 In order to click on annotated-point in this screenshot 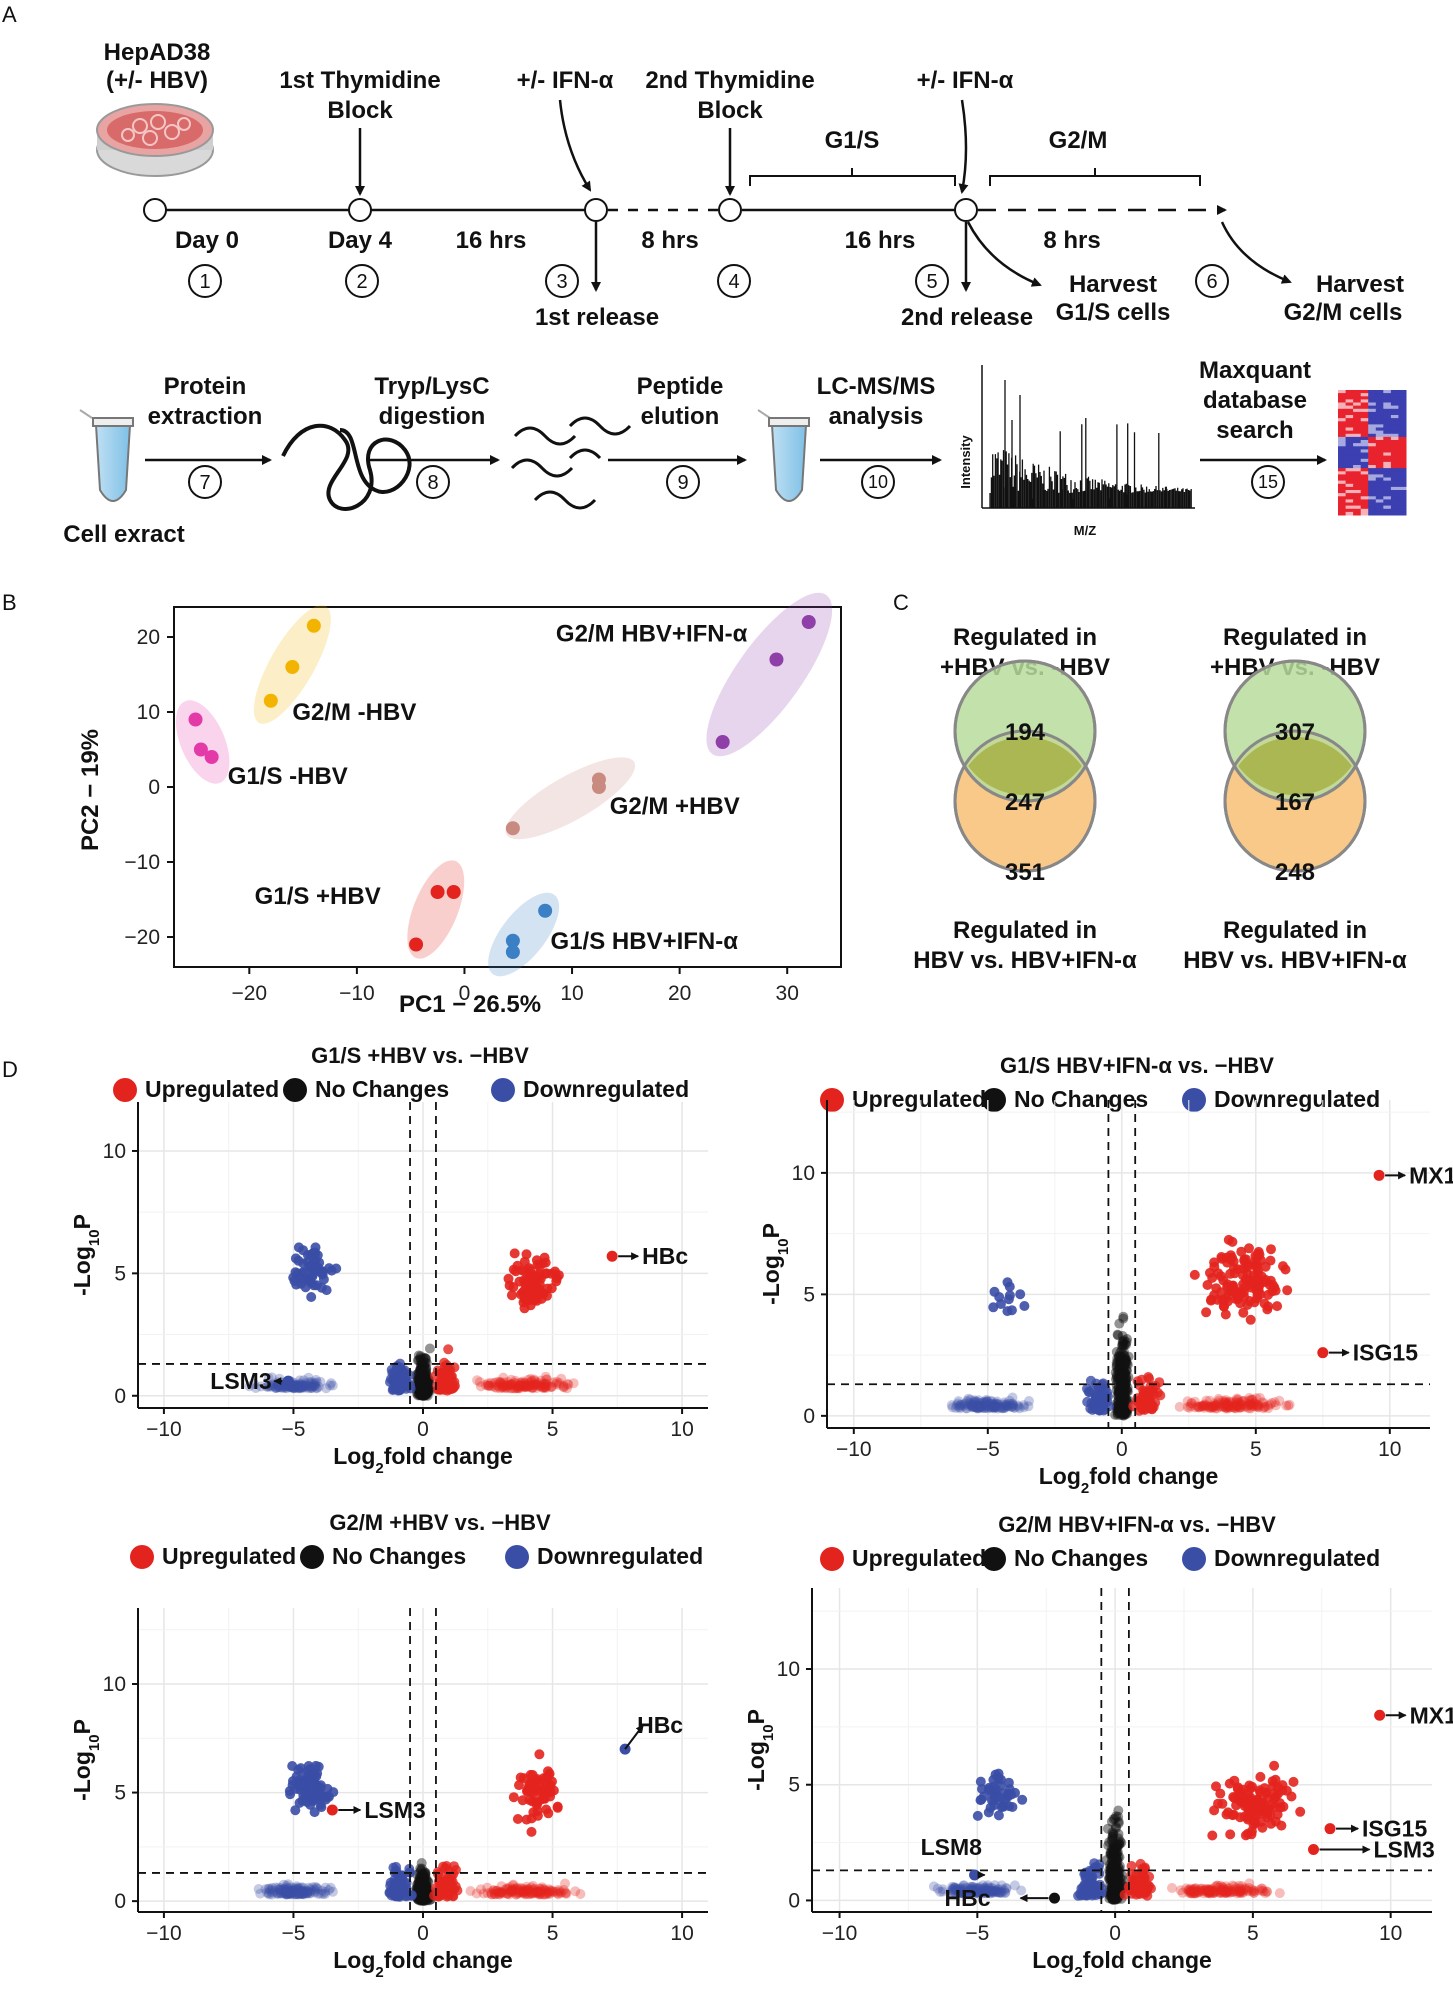, I will do `click(1330, 1829)`.